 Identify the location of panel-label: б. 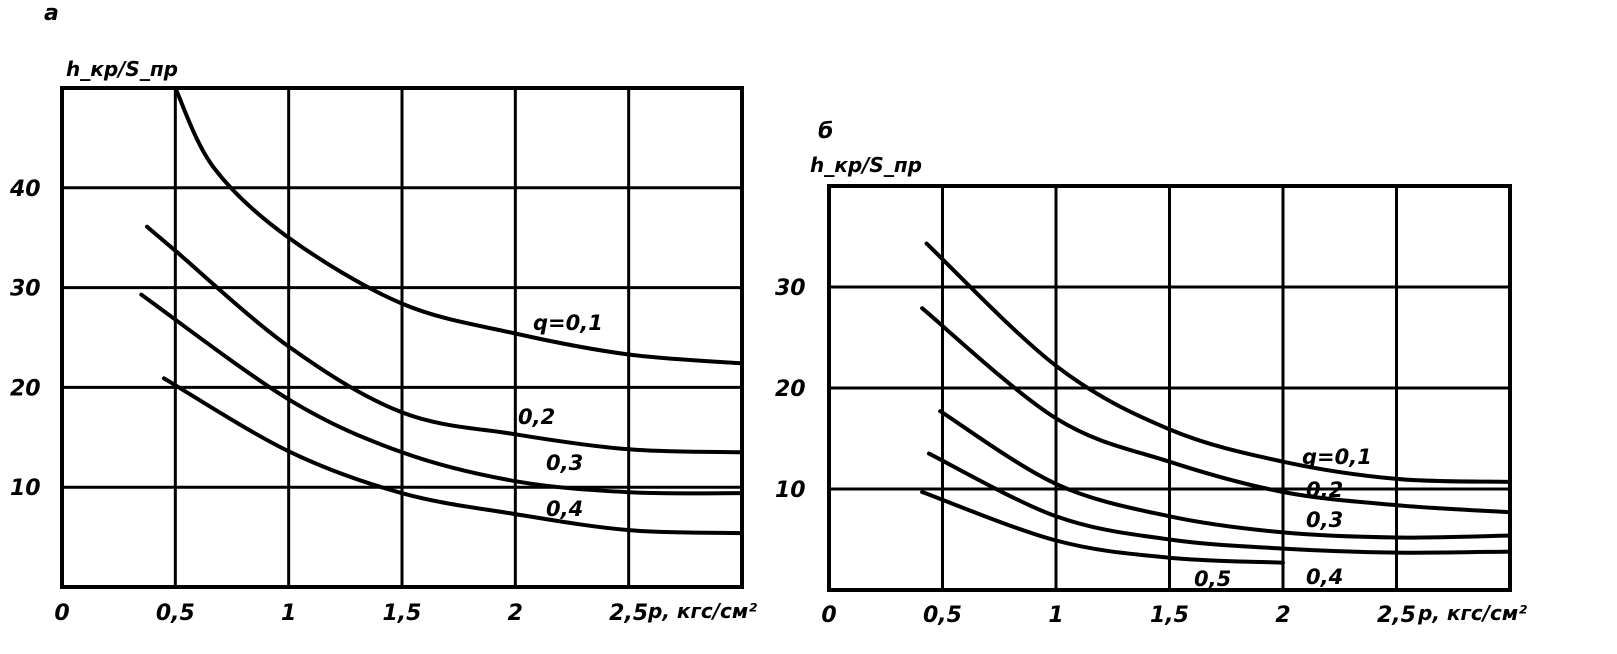
(825, 131).